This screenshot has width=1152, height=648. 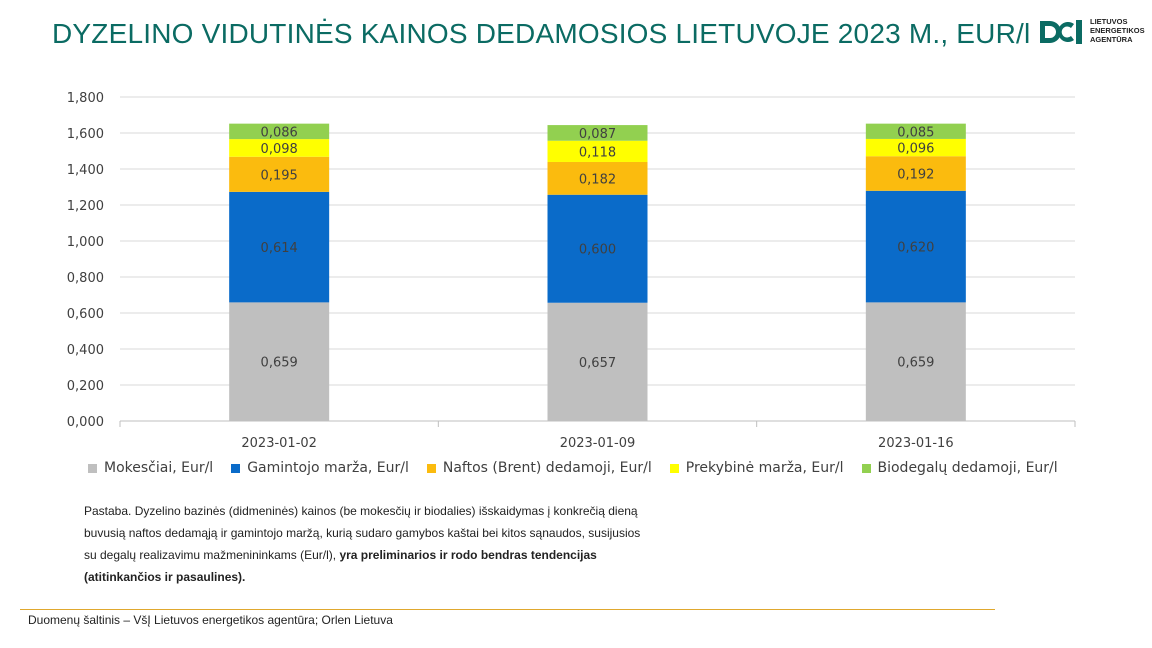 What do you see at coordinates (1111, 39) in the screenshot?
I see `logo-line: AGENTŪRA` at bounding box center [1111, 39].